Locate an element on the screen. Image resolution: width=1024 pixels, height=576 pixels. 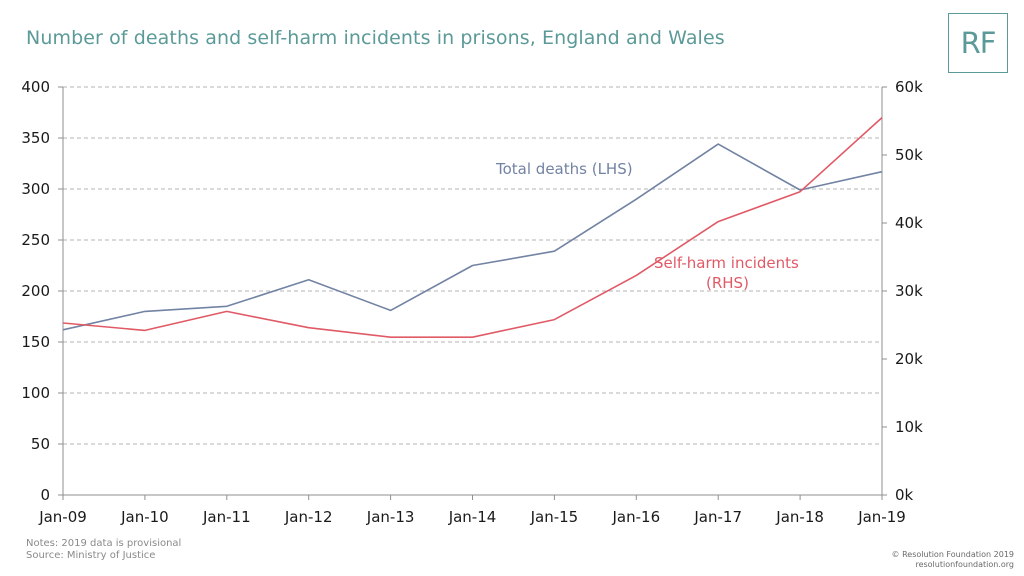
notes-line-1: Notes: 2019 data is provisional is located at coordinates (104, 543).